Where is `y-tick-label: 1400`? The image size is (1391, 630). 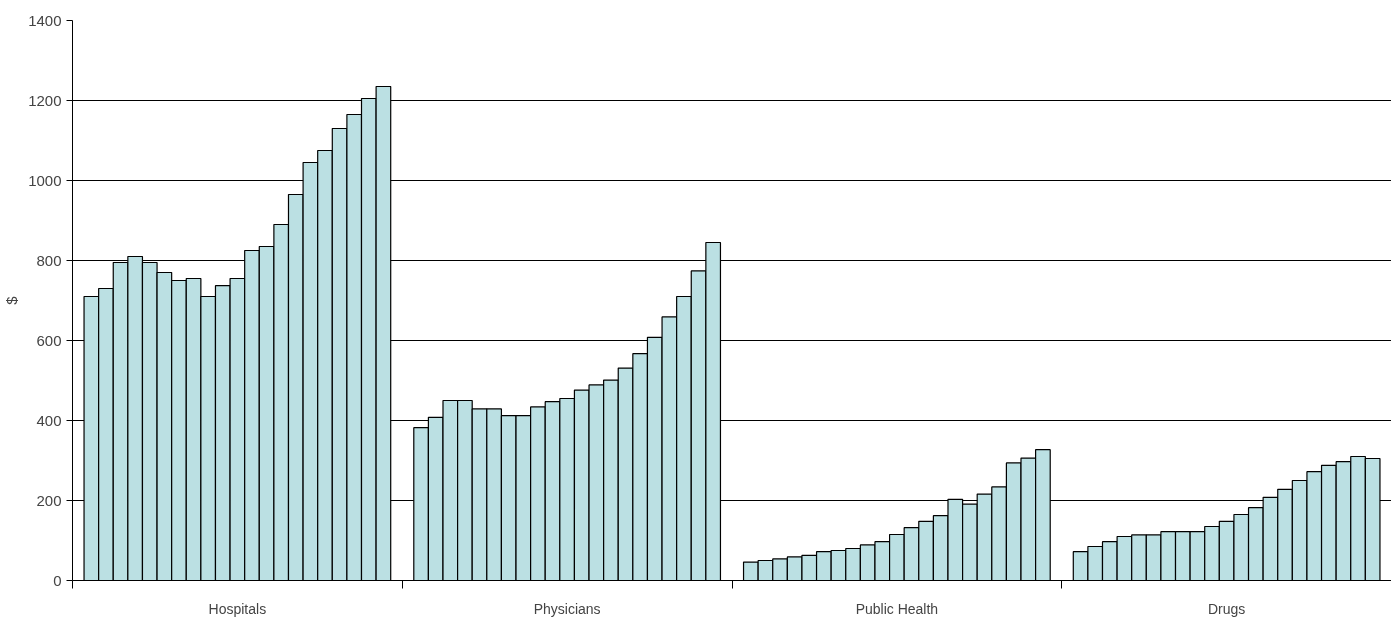
y-tick-label: 1400 is located at coordinates (45, 20).